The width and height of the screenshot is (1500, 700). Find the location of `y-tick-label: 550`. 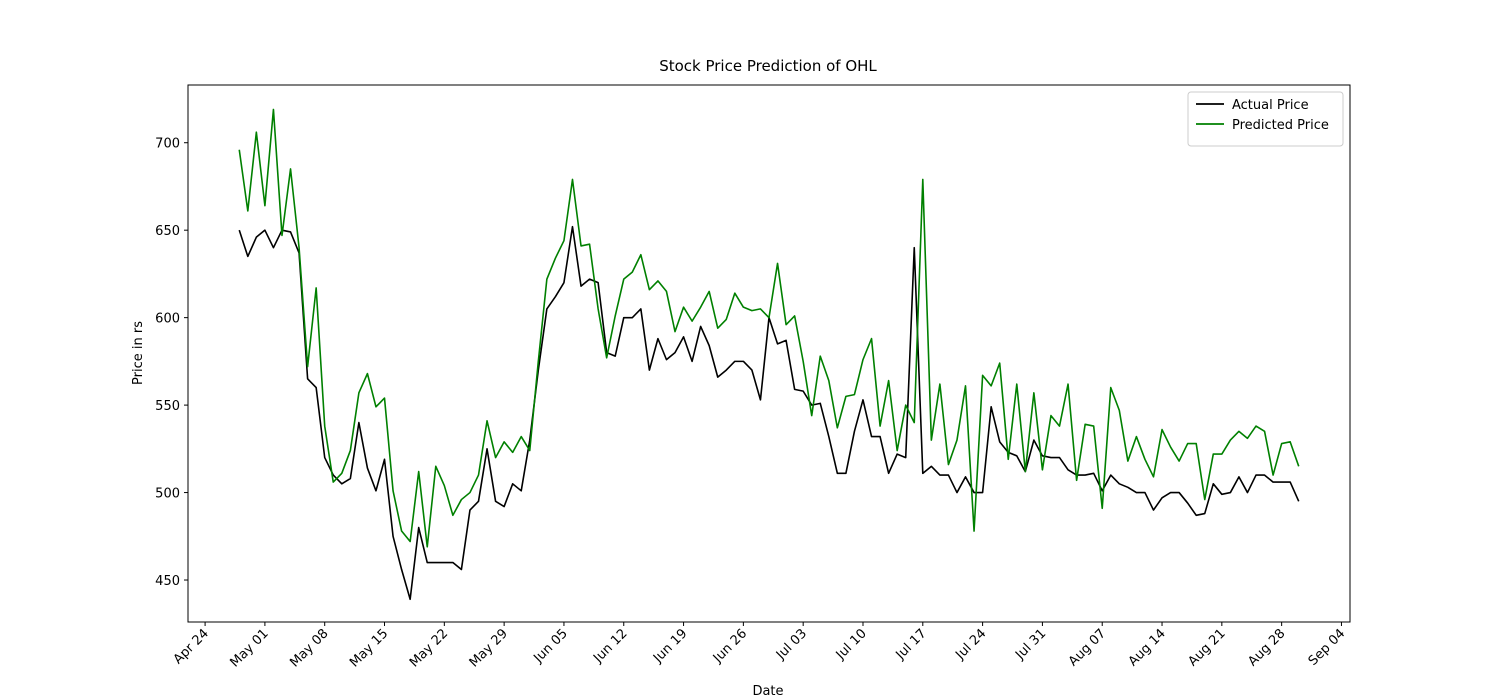

y-tick-label: 550 is located at coordinates (167, 406).